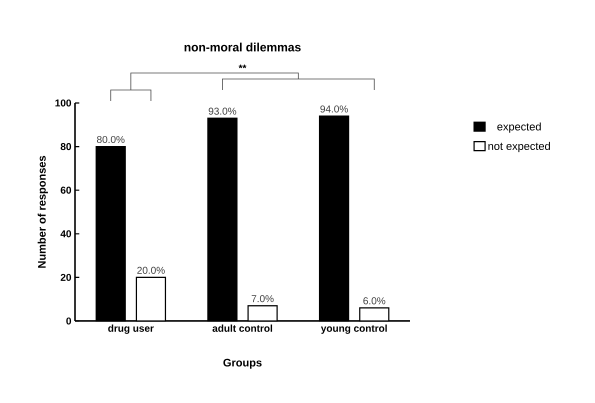 The height and width of the screenshot is (403, 595). I want to click on data-label: 7.0%, so click(263, 298).